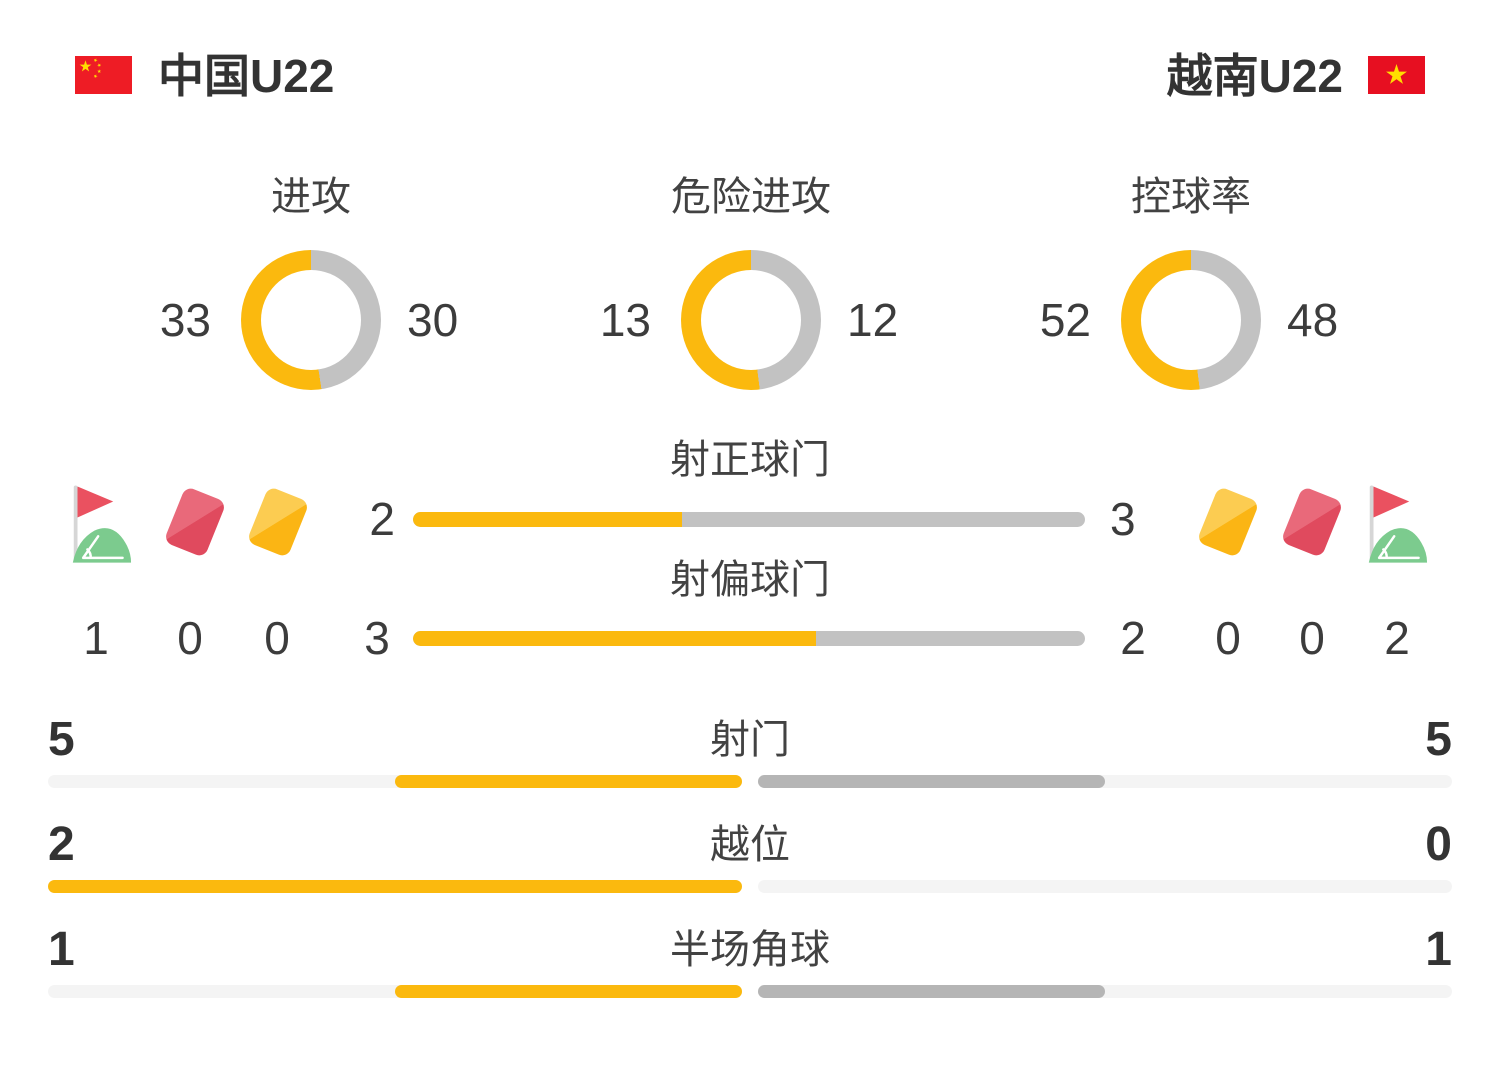 This screenshot has width=1500, height=1078. What do you see at coordinates (1105, 886) in the screenshot?
I see `offsides-away-bar` at bounding box center [1105, 886].